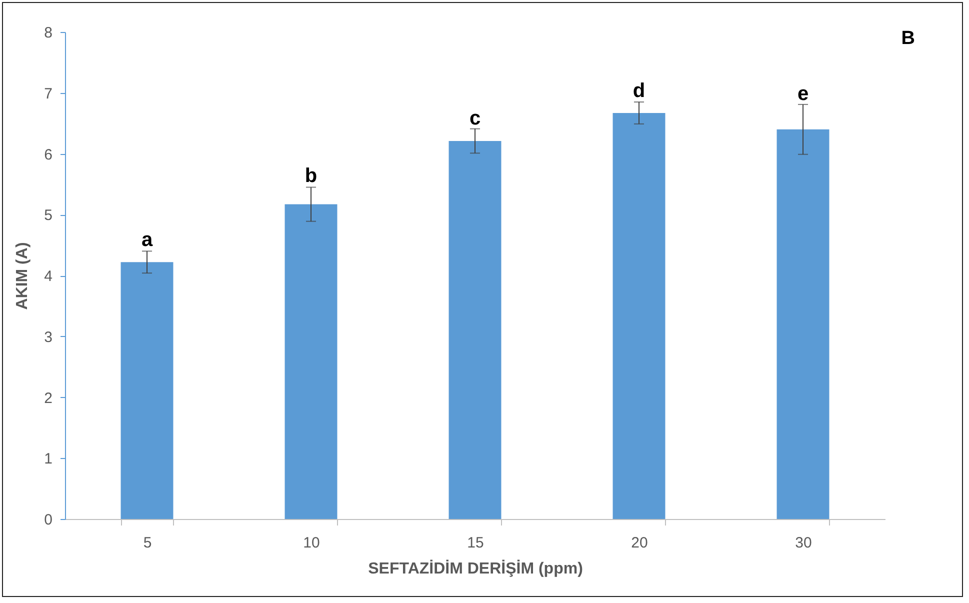  What do you see at coordinates (48, 93) in the screenshot?
I see `y-tick-label: 7` at bounding box center [48, 93].